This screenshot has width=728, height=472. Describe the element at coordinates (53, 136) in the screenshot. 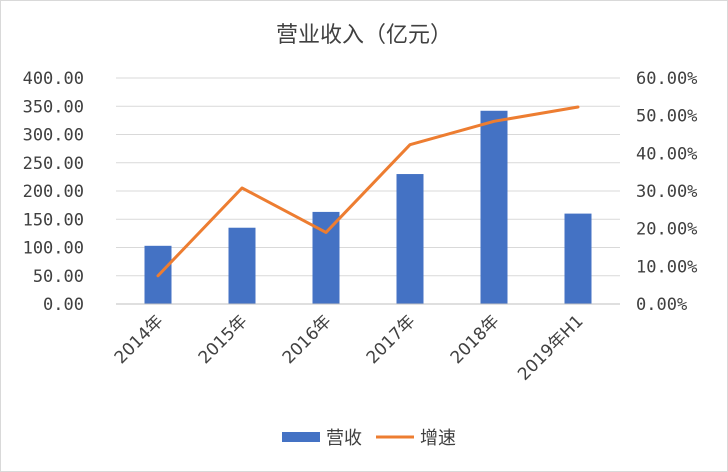

I see `left-tick-label: 300.00` at that location.